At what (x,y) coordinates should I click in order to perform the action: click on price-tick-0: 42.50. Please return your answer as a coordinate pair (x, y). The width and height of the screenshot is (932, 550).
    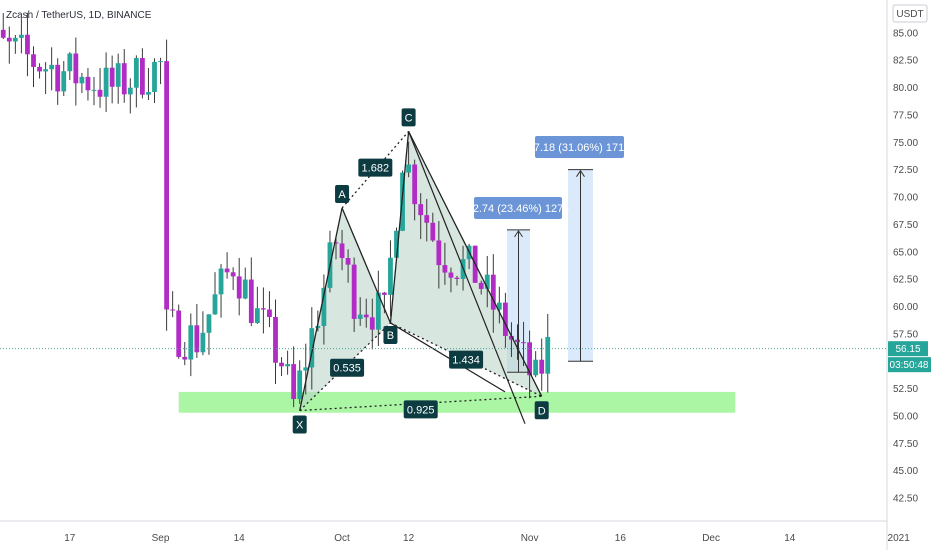
    Looking at the image, I should click on (905, 499).